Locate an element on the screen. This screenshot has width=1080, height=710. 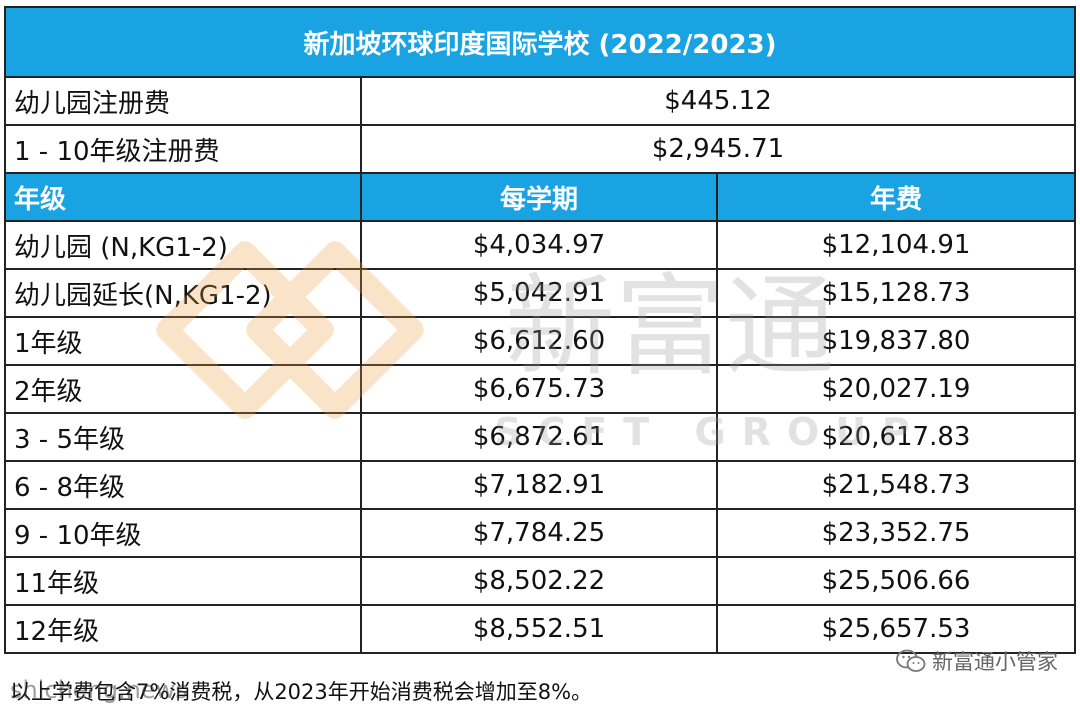
table-title: 新加坡环球印度国际学校 (2022/2023) is located at coordinates (540, 42).